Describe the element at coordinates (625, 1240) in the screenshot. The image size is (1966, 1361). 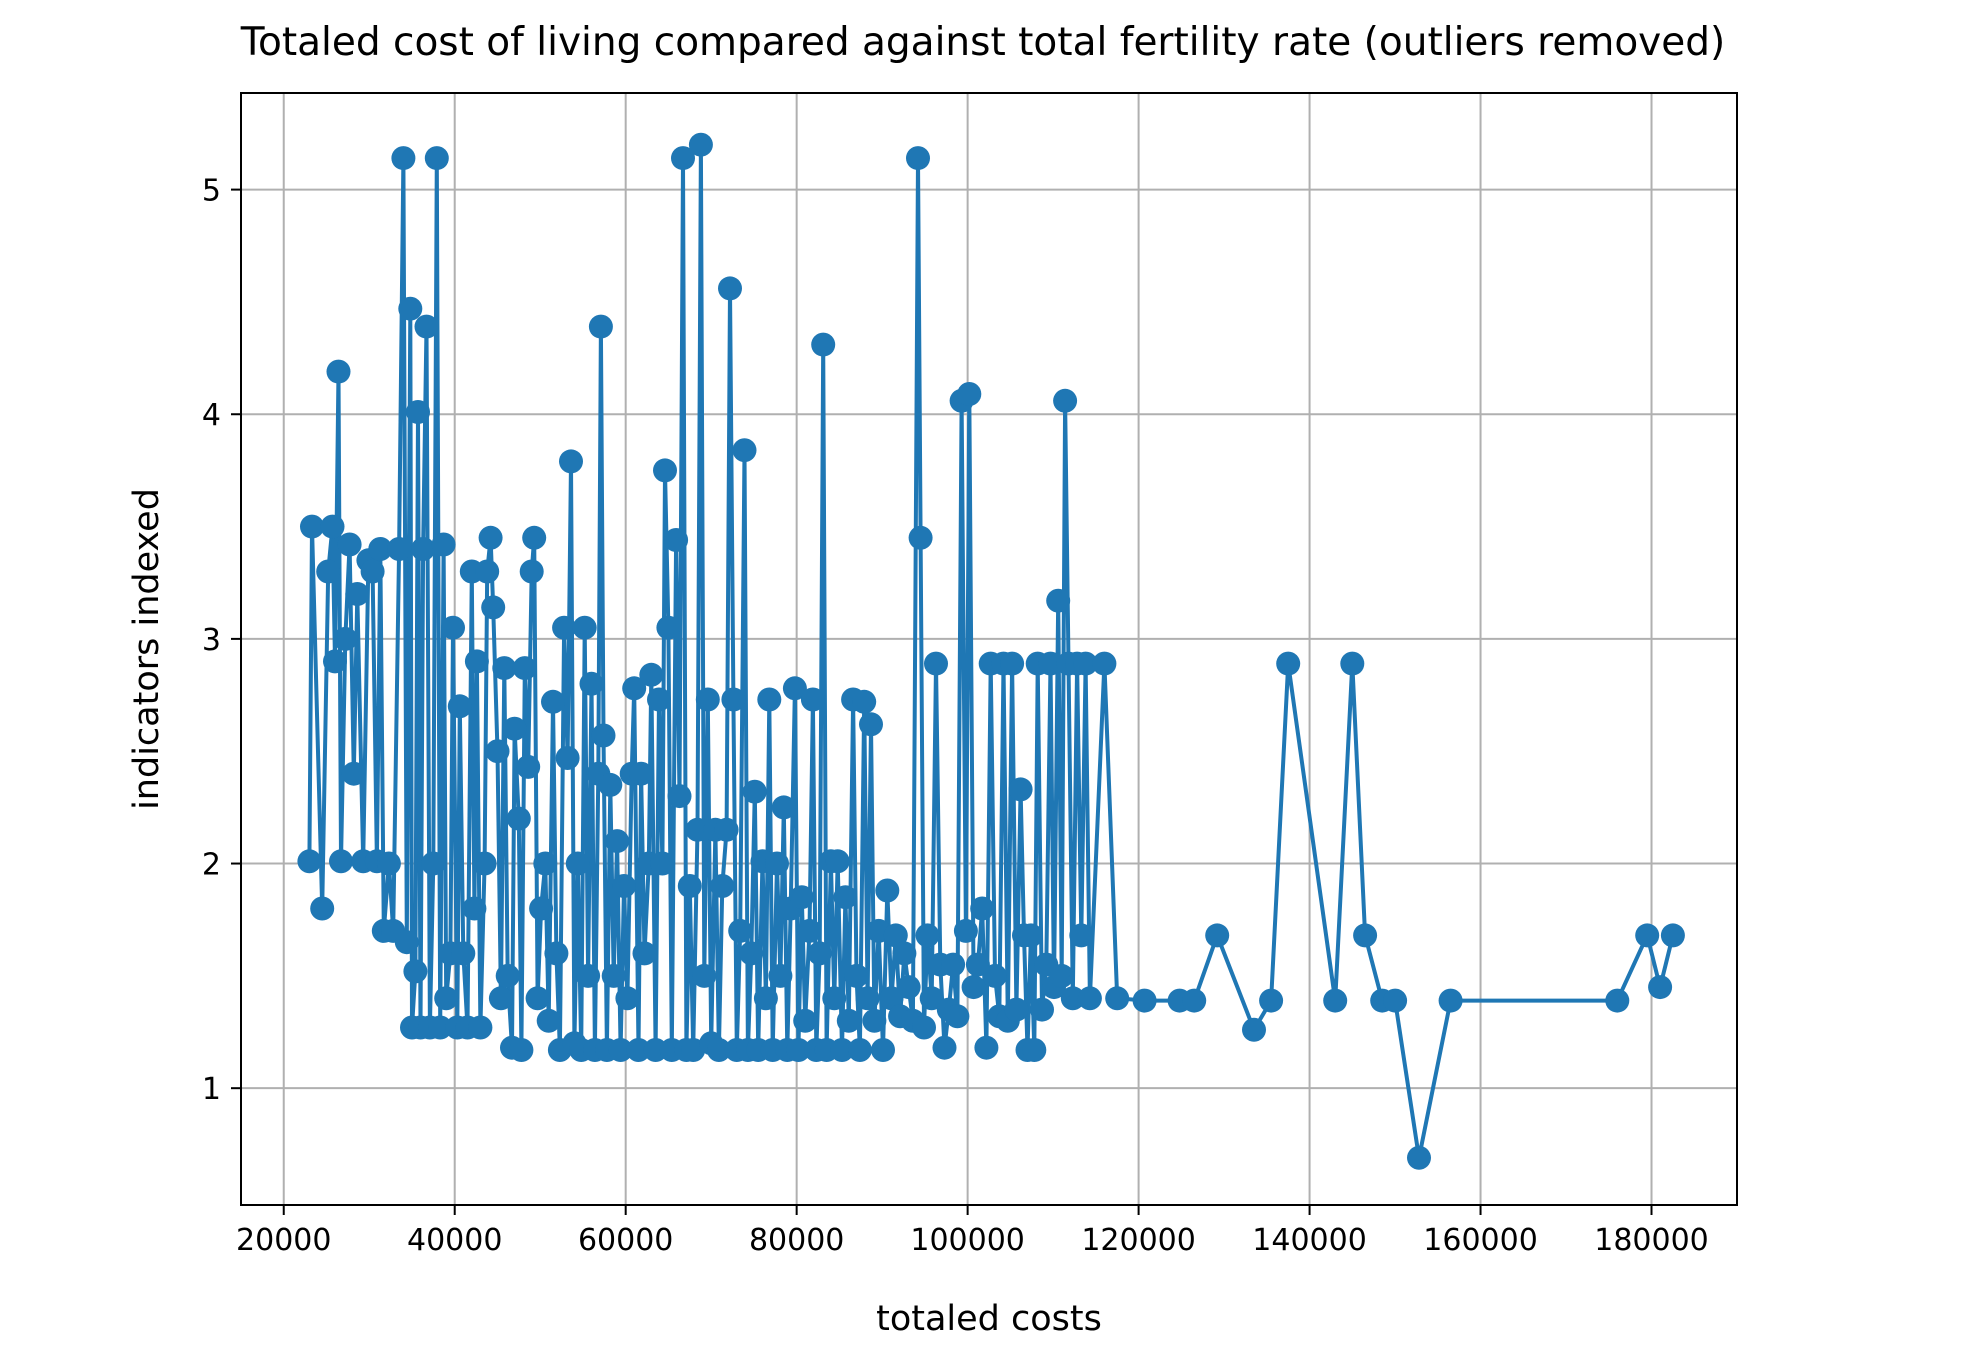
I see `x-tick-label: 60000` at that location.